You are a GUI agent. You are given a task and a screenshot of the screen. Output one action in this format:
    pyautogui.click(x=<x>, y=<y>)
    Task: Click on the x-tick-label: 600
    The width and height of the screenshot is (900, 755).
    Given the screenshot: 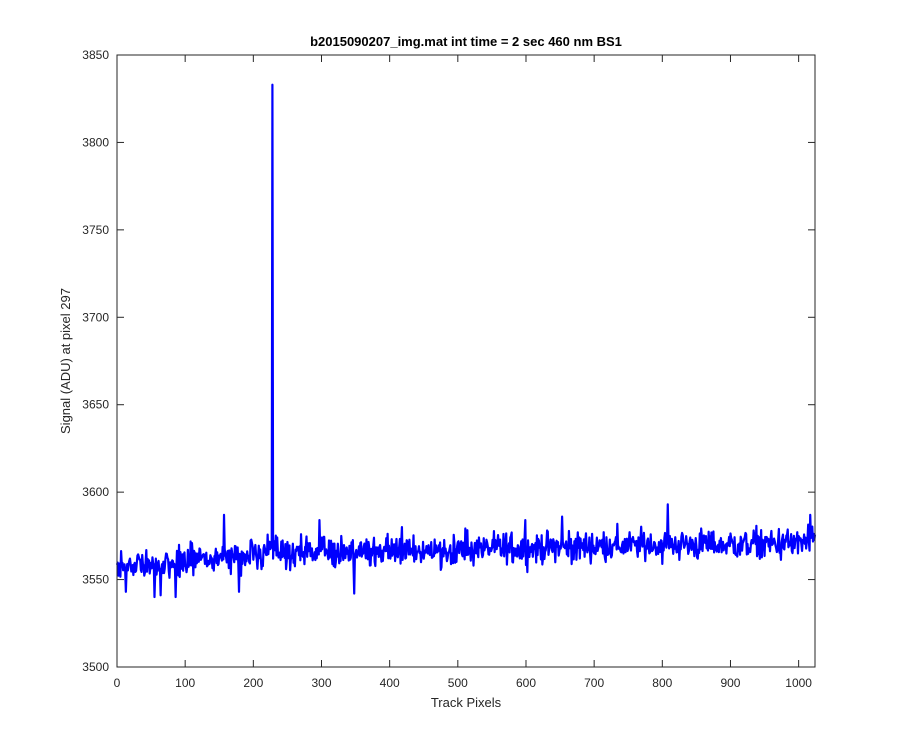 What is the action you would take?
    pyautogui.click(x=526, y=683)
    